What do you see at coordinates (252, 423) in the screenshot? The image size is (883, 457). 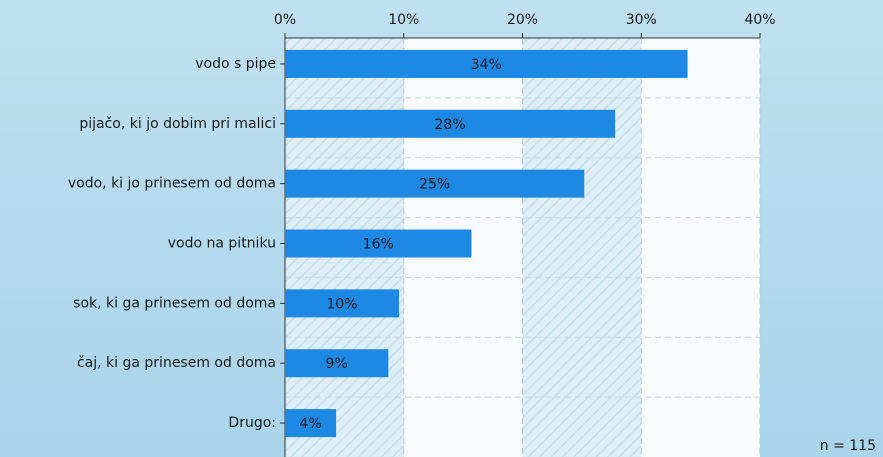 I see `y-tick-label: Drugo:` at bounding box center [252, 423].